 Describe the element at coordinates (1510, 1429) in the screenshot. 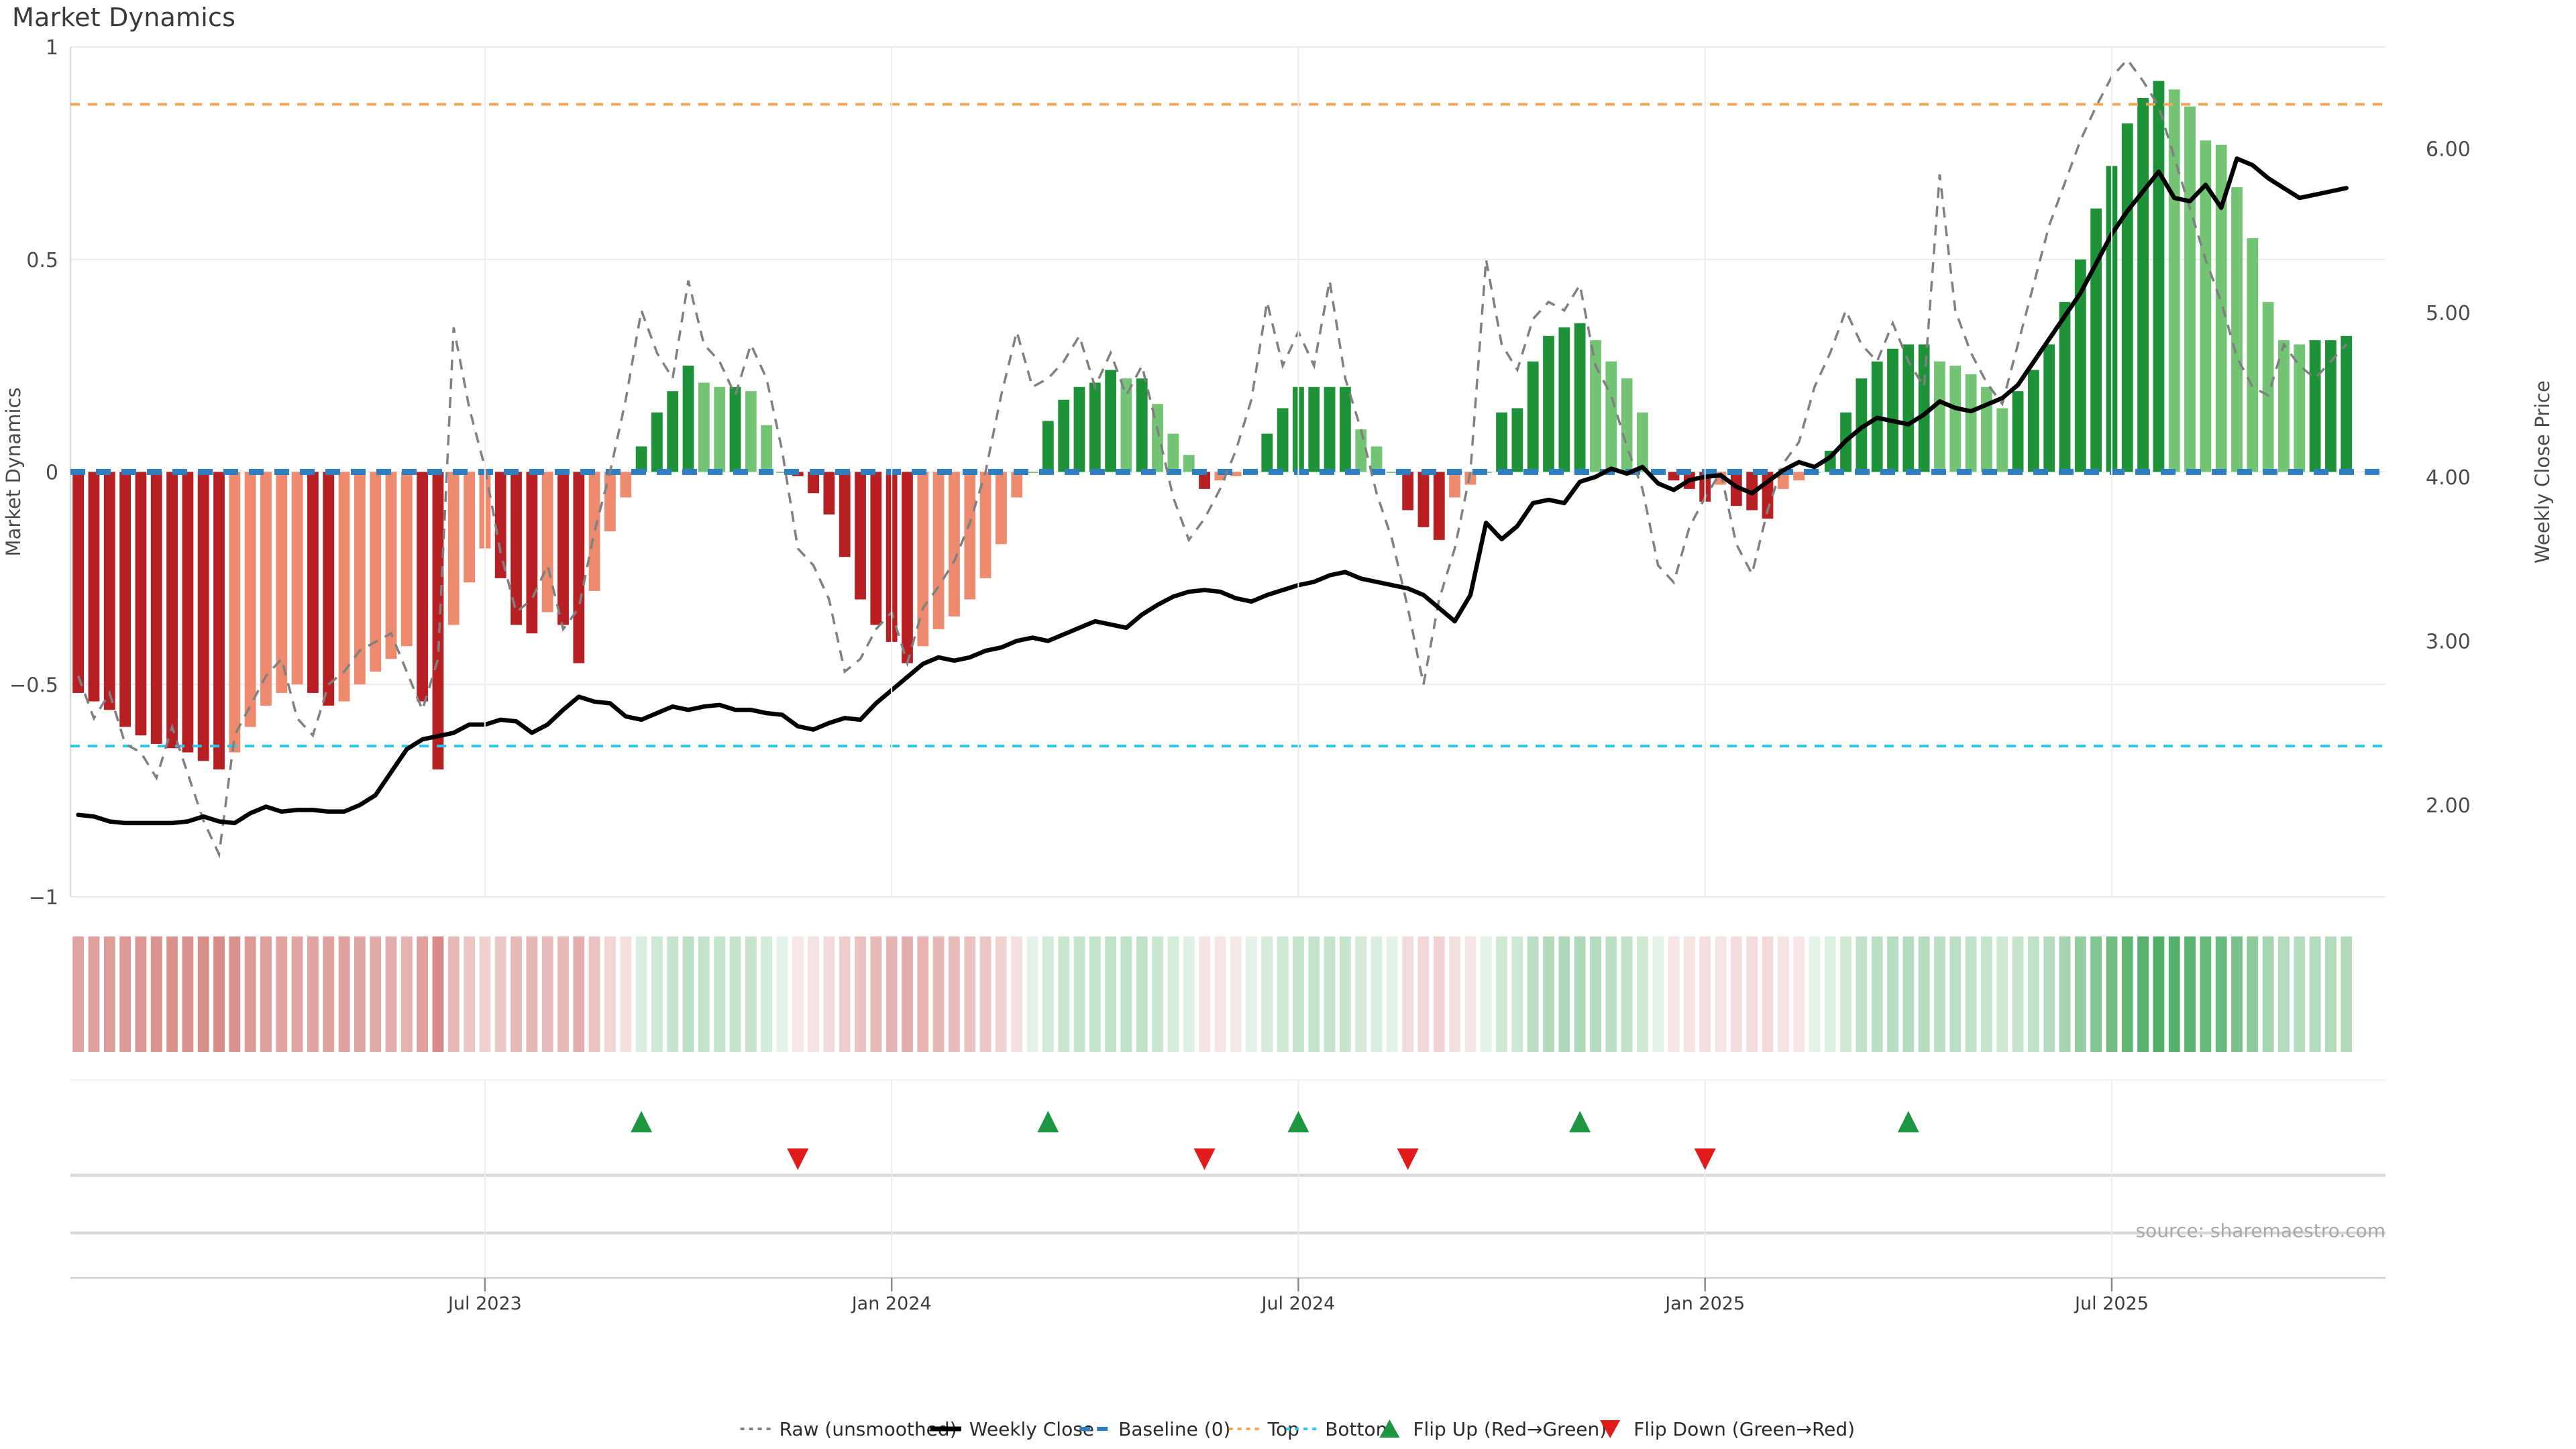

I see `legend-label: Flip Up (Red→Green)` at that location.